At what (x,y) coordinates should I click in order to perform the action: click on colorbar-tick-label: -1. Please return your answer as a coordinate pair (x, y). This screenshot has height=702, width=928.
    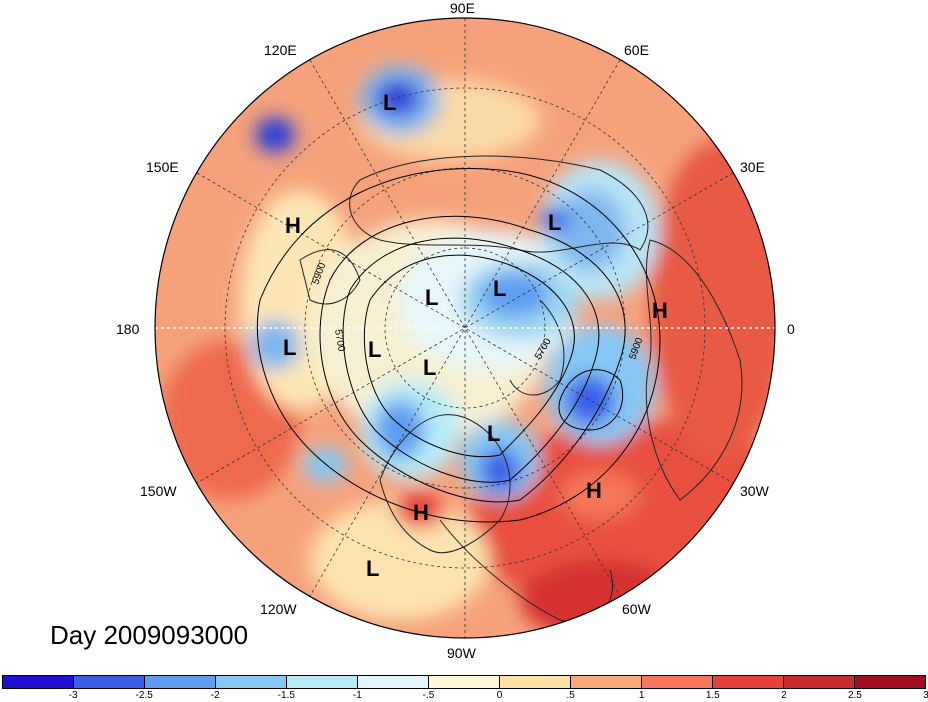
    Looking at the image, I should click on (357, 695).